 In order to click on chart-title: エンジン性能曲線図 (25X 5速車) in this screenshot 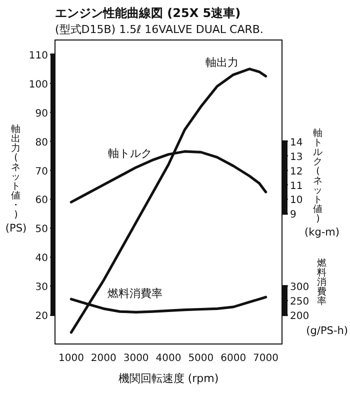, I will do `click(148, 13)`.